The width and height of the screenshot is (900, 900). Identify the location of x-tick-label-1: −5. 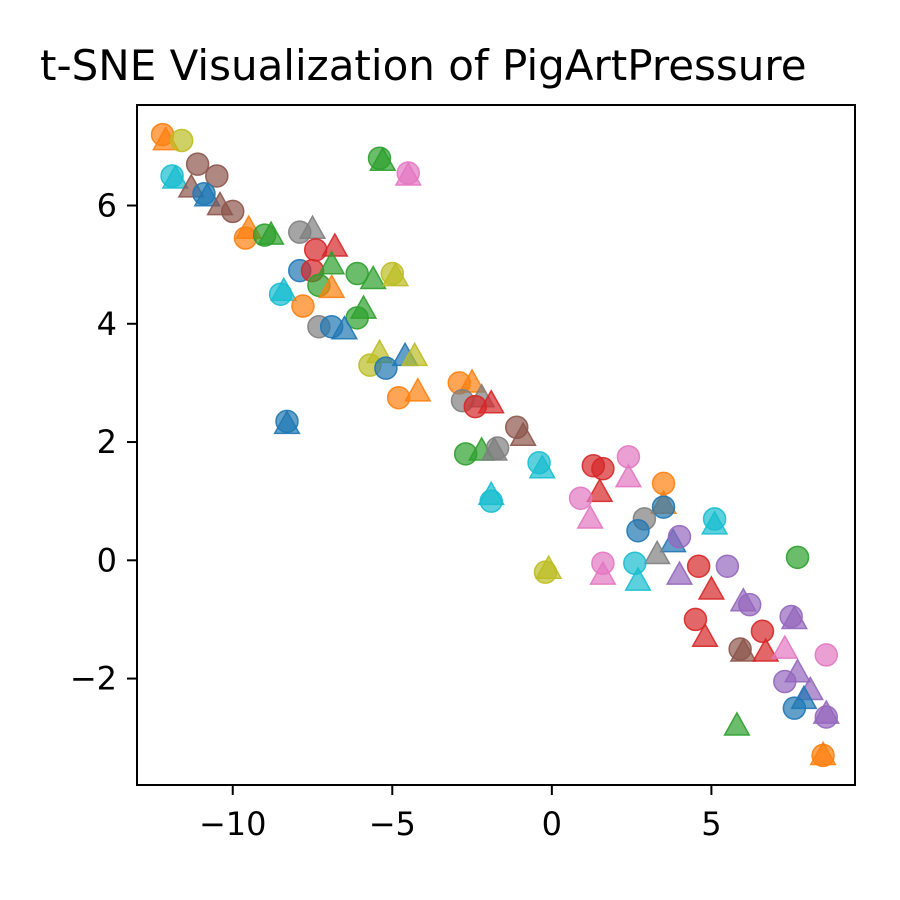
(392, 824).